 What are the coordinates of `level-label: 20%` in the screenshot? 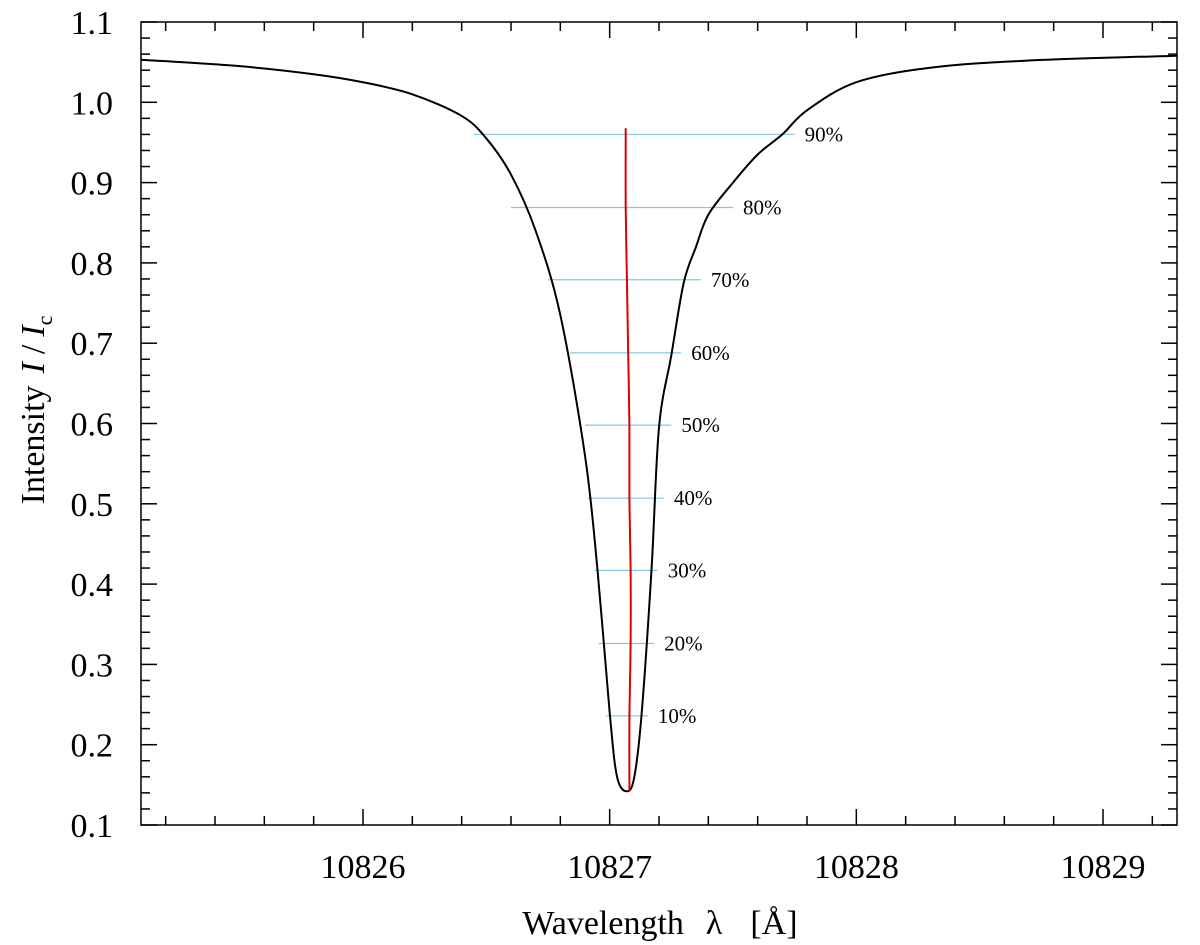 It's located at (683, 644).